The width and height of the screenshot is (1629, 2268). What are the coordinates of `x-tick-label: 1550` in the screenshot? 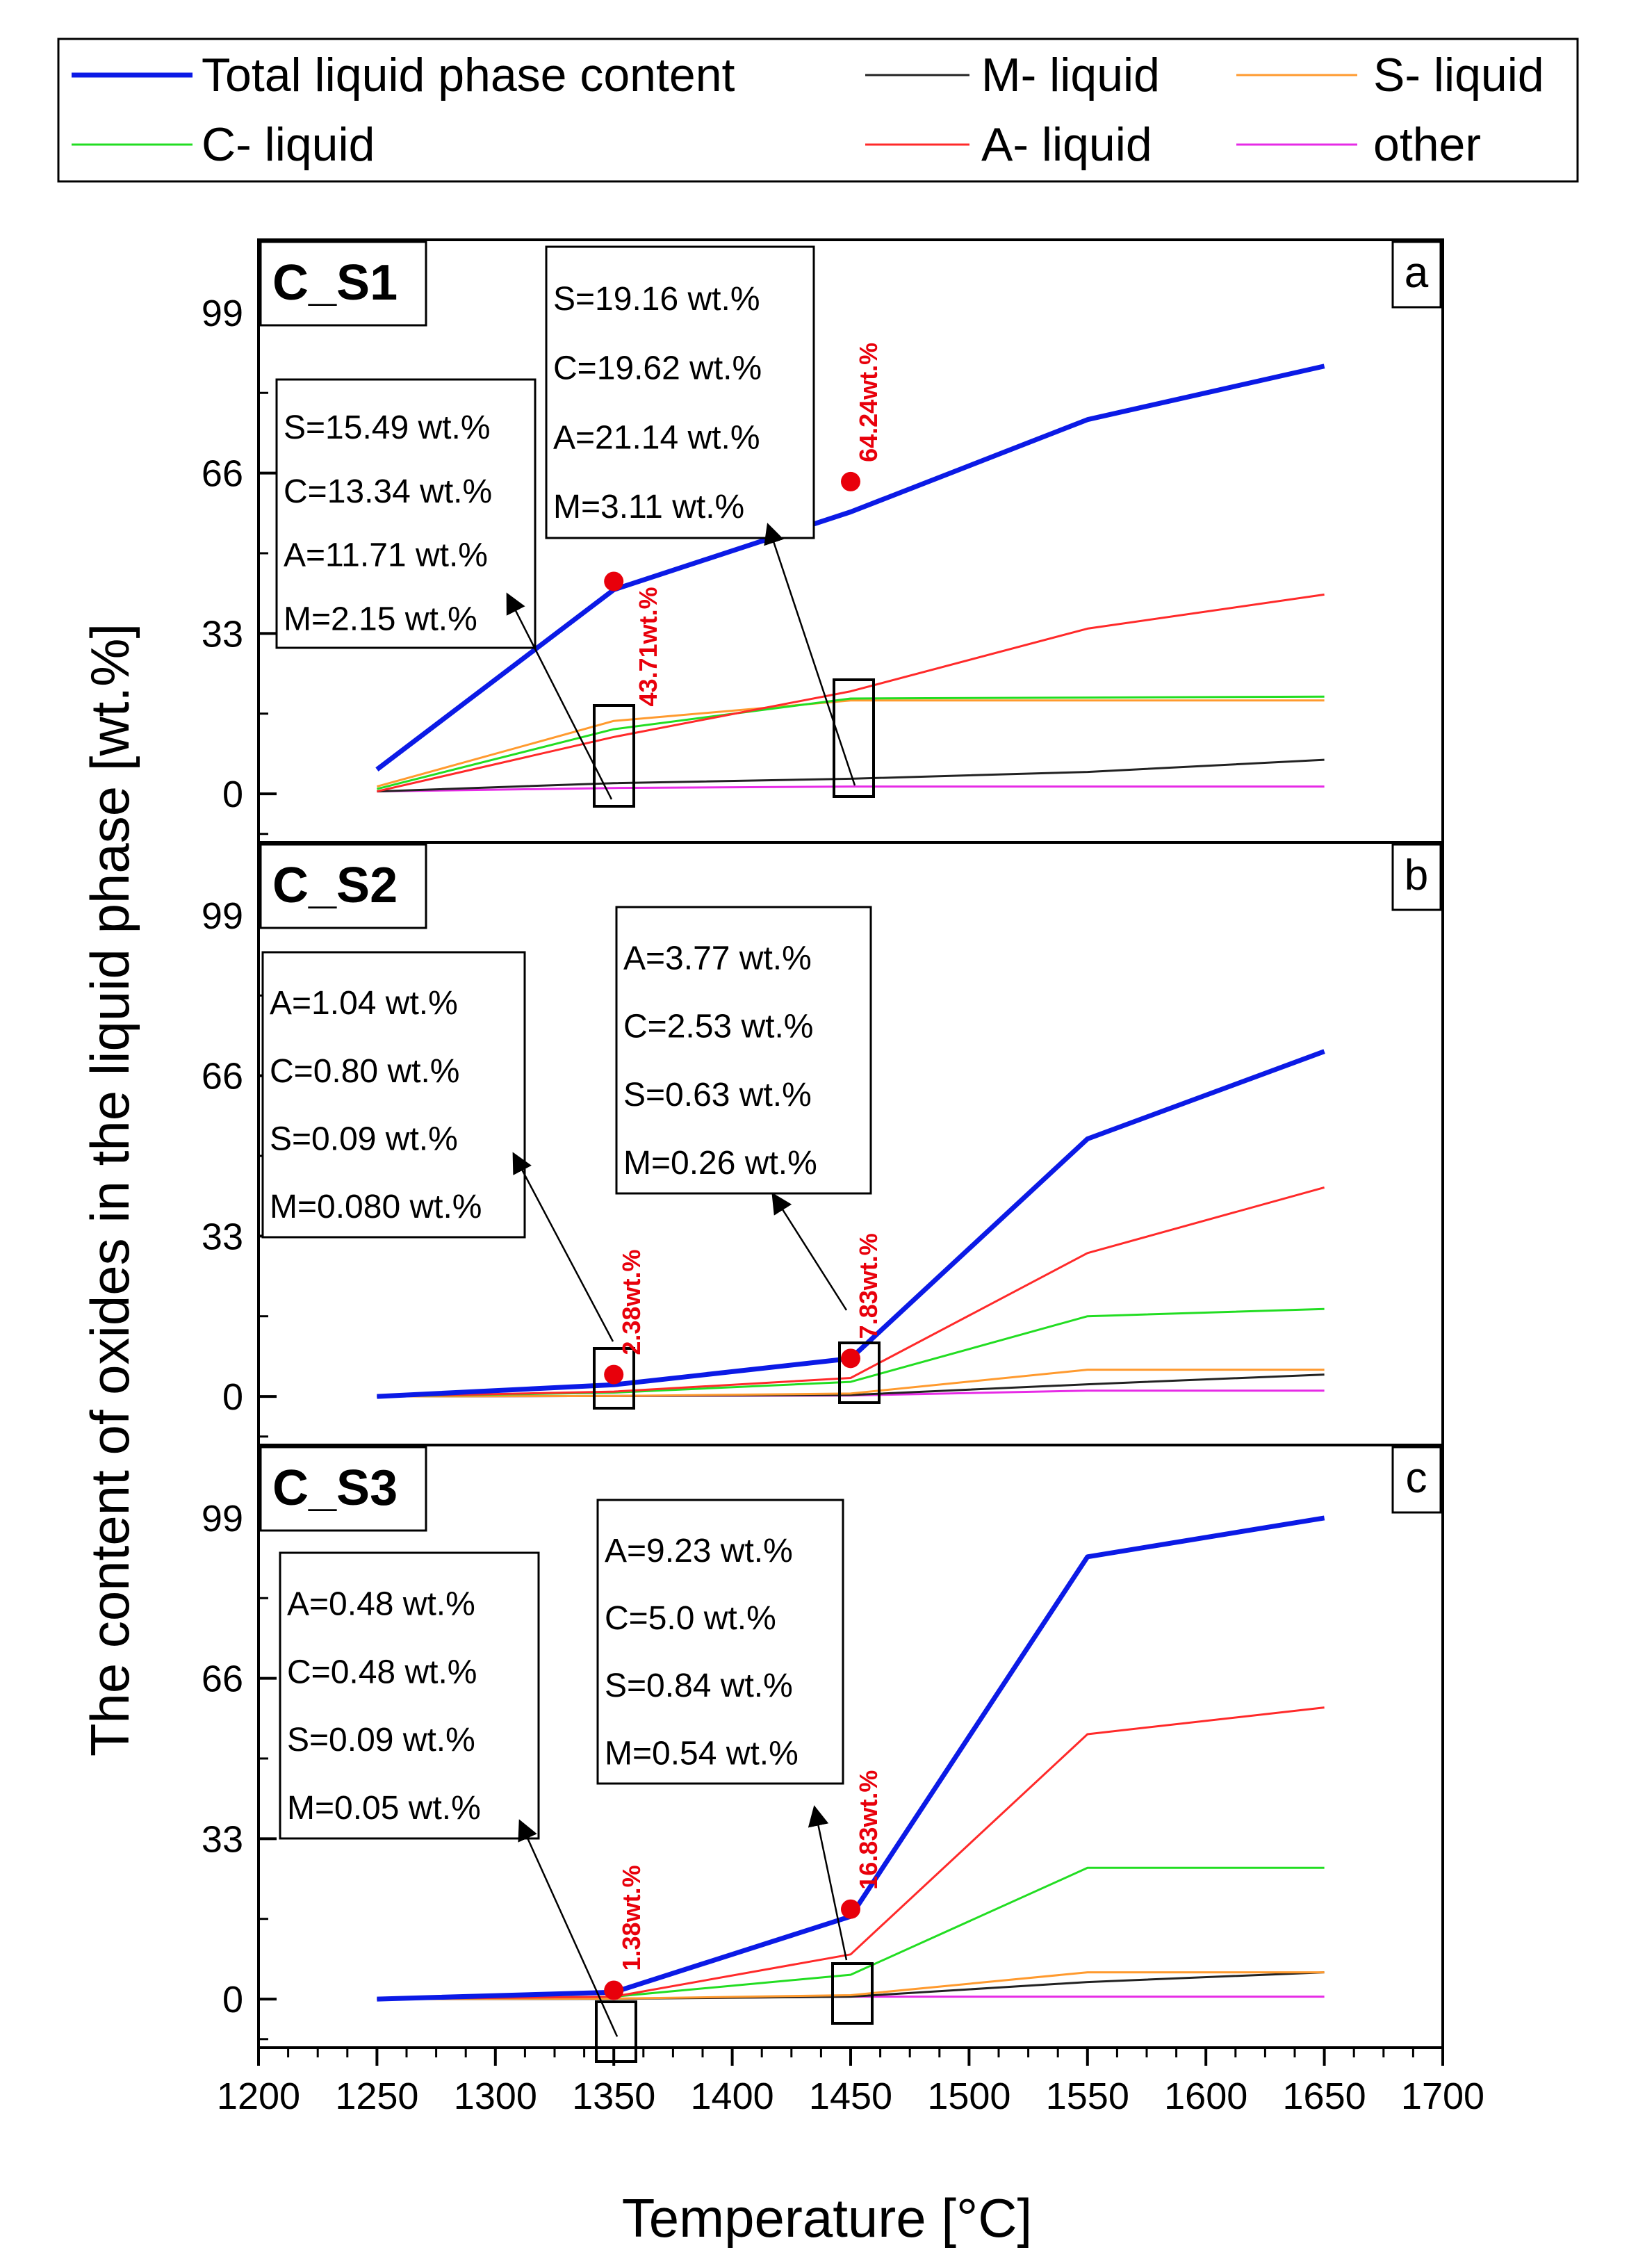 It's located at (1088, 2096).